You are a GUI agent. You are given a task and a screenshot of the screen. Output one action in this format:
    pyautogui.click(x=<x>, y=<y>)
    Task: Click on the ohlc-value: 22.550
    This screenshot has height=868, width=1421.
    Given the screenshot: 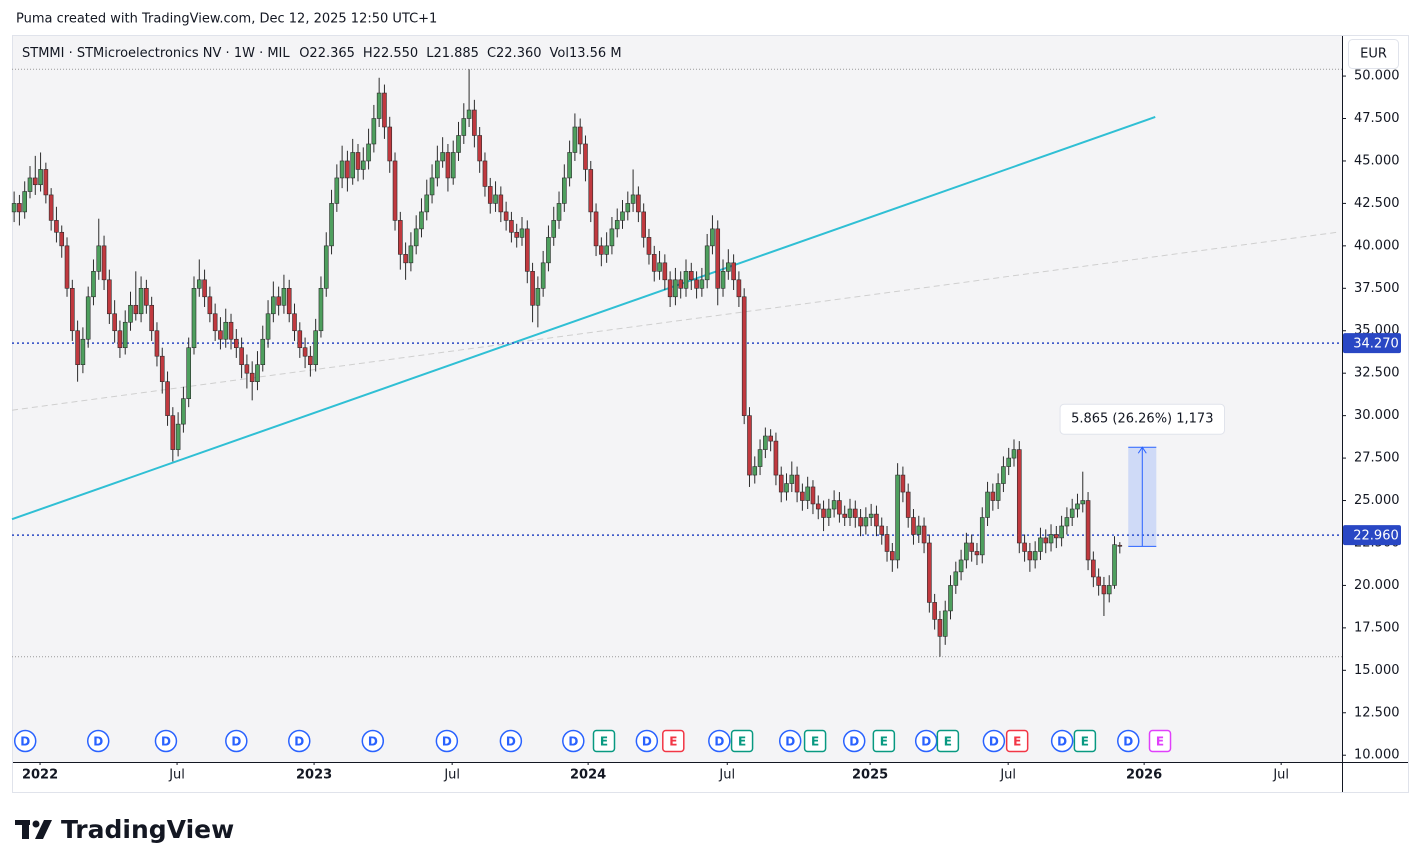 What is the action you would take?
    pyautogui.click(x=396, y=53)
    